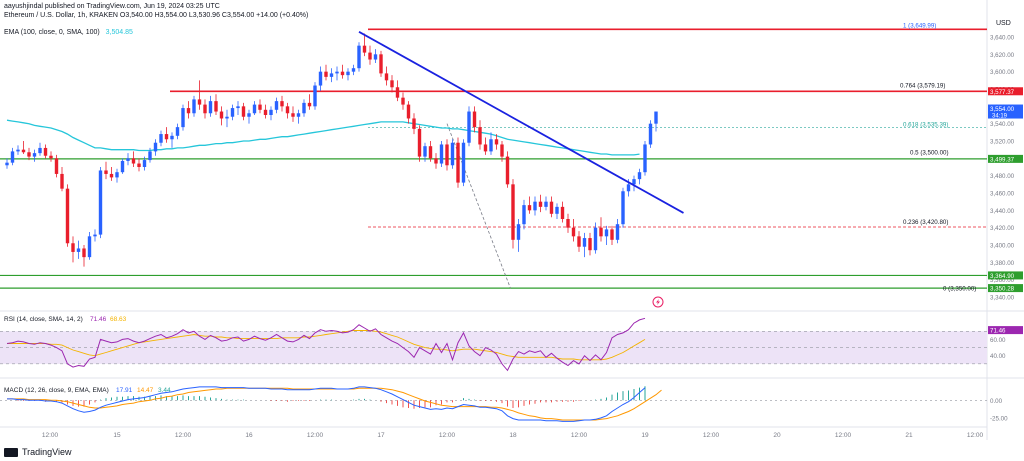  I want to click on y-tick-label: 3,380.00, so click(1002, 263).